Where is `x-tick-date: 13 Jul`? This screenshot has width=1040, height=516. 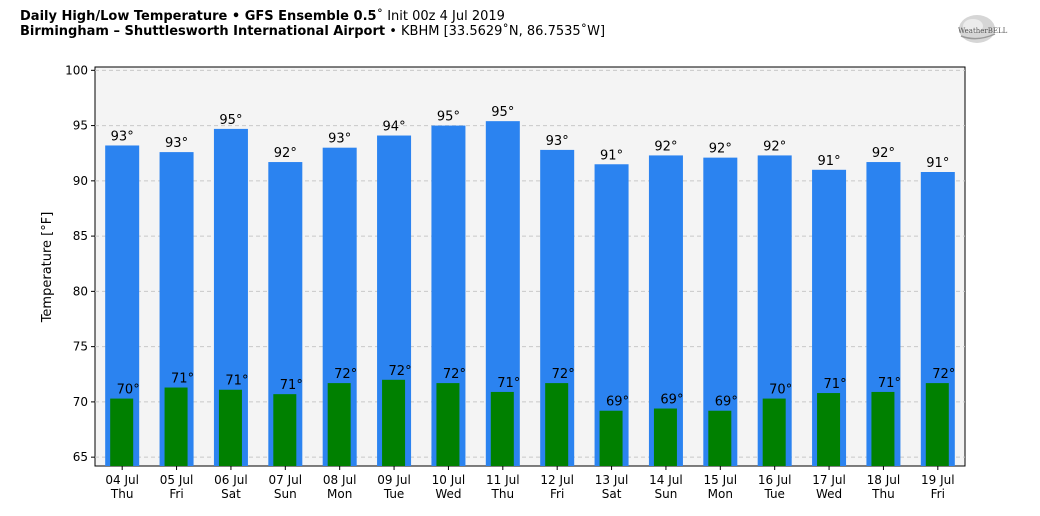 x-tick-date: 13 Jul is located at coordinates (612, 480).